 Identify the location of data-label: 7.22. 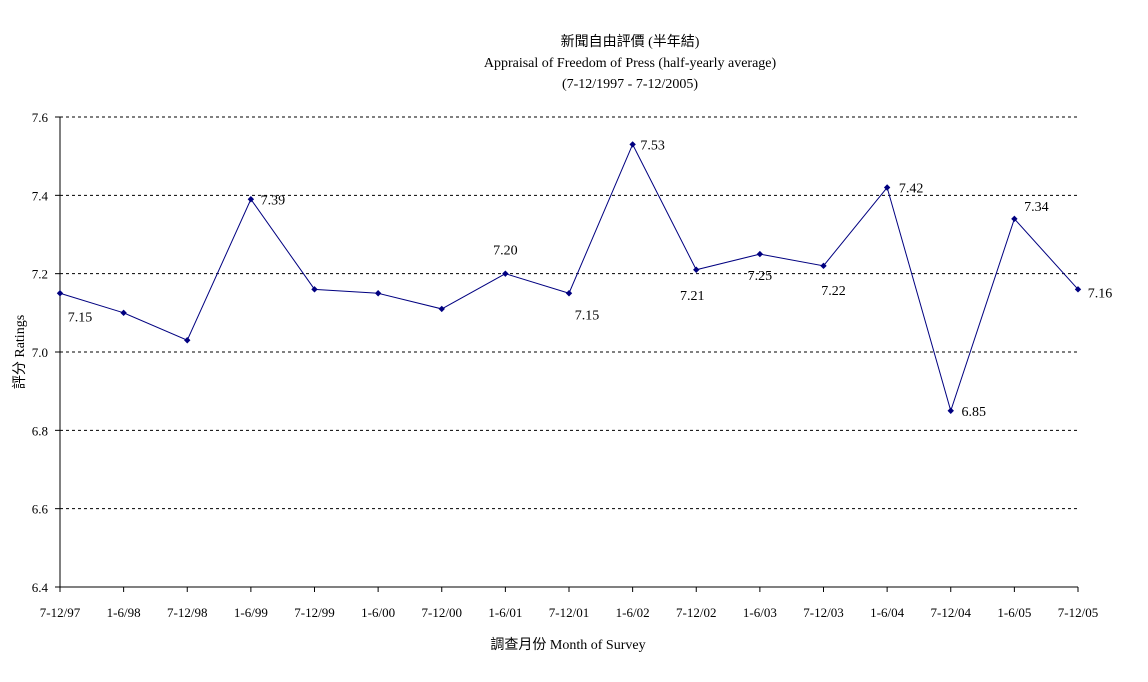
(833, 291).